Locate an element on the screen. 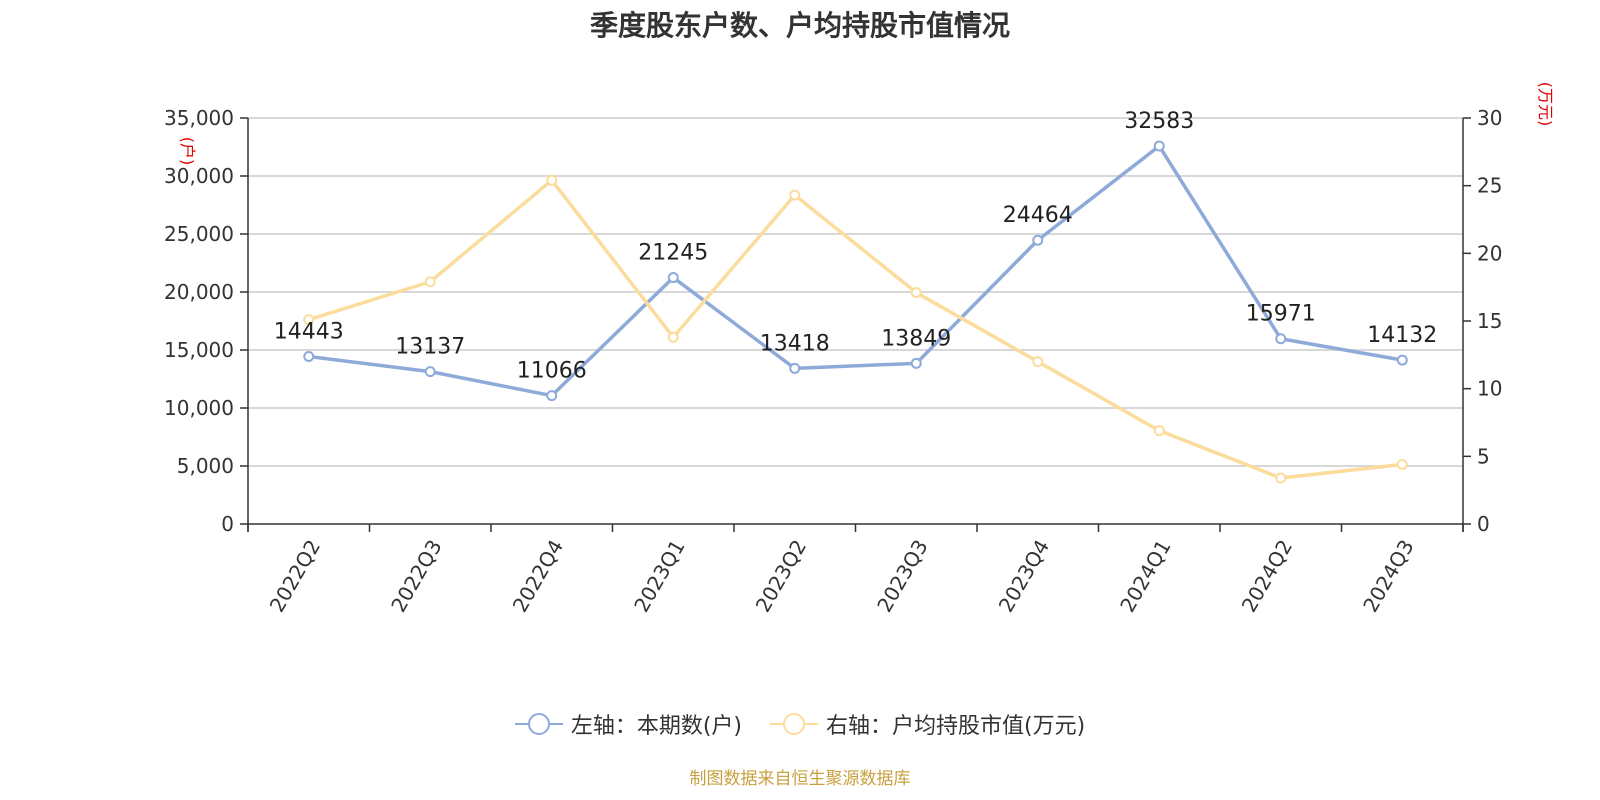 This screenshot has height=800, width=1600. x-tick-label: 2023Q3 is located at coordinates (902, 576).